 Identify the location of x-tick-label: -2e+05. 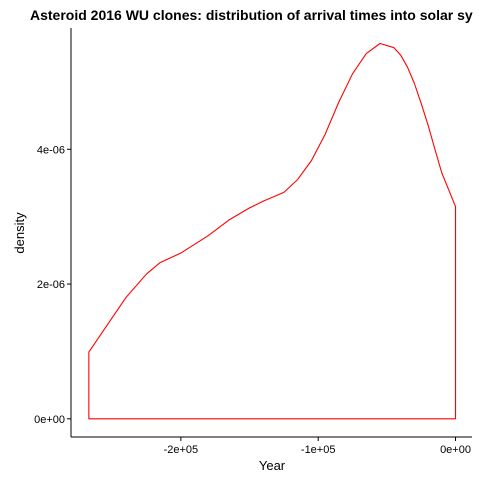
(181, 450).